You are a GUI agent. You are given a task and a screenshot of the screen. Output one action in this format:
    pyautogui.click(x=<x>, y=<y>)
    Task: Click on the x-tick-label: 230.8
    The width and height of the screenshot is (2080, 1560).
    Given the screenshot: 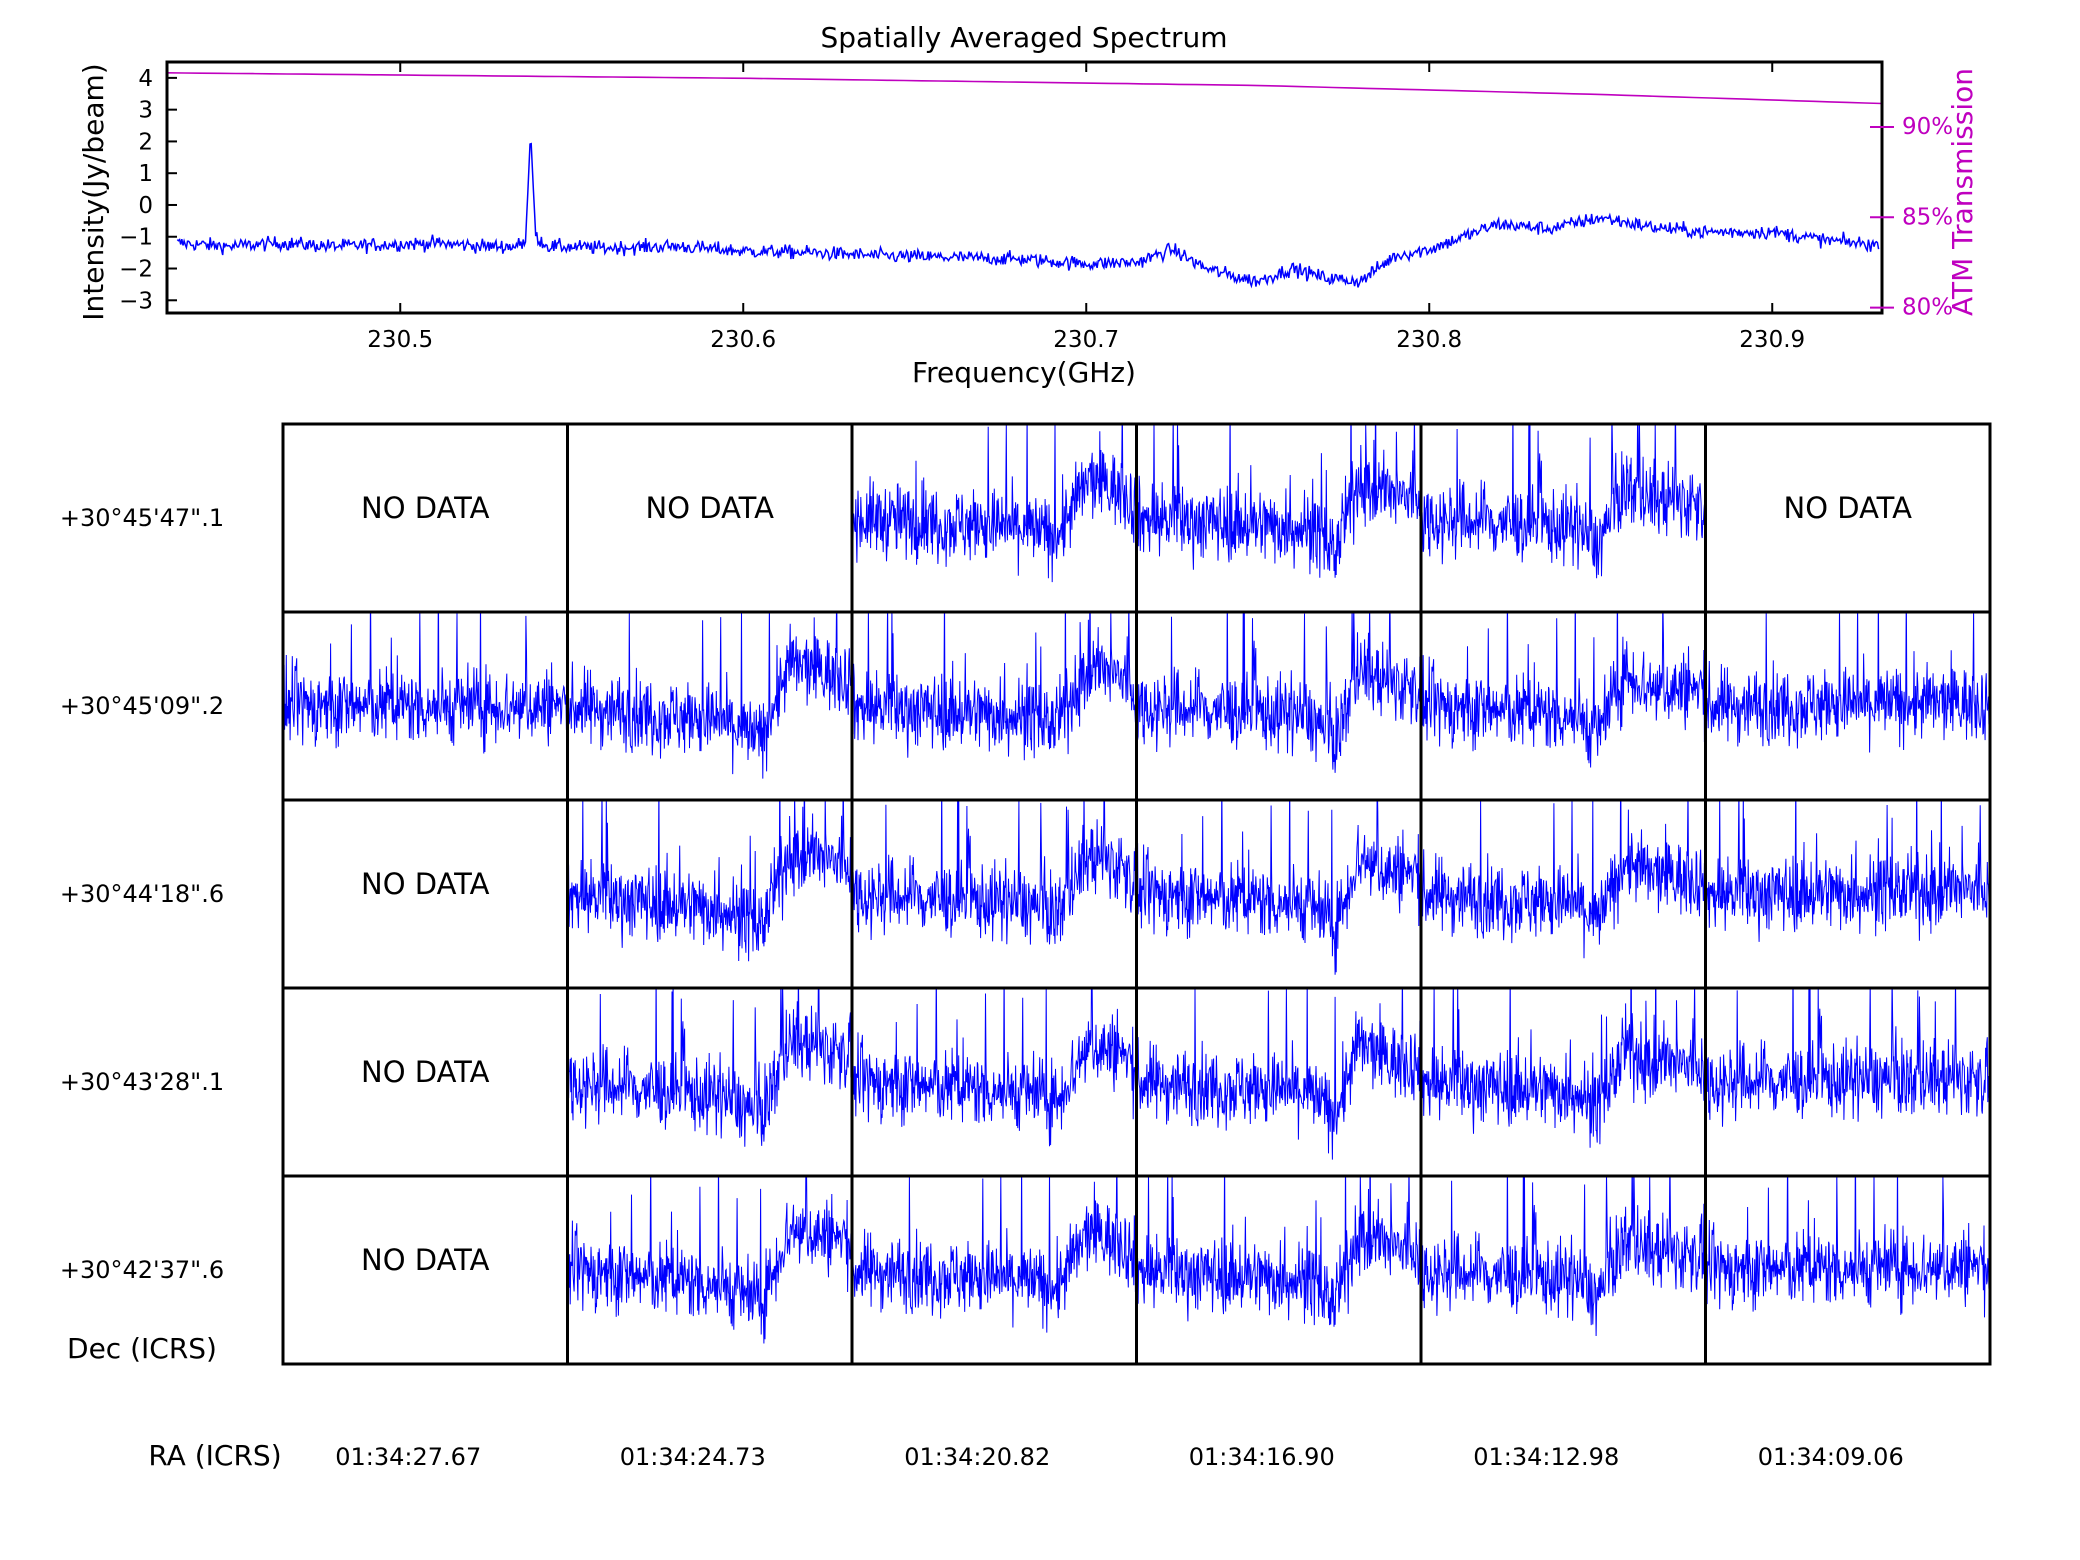 What is the action you would take?
    pyautogui.click(x=1429, y=340)
    